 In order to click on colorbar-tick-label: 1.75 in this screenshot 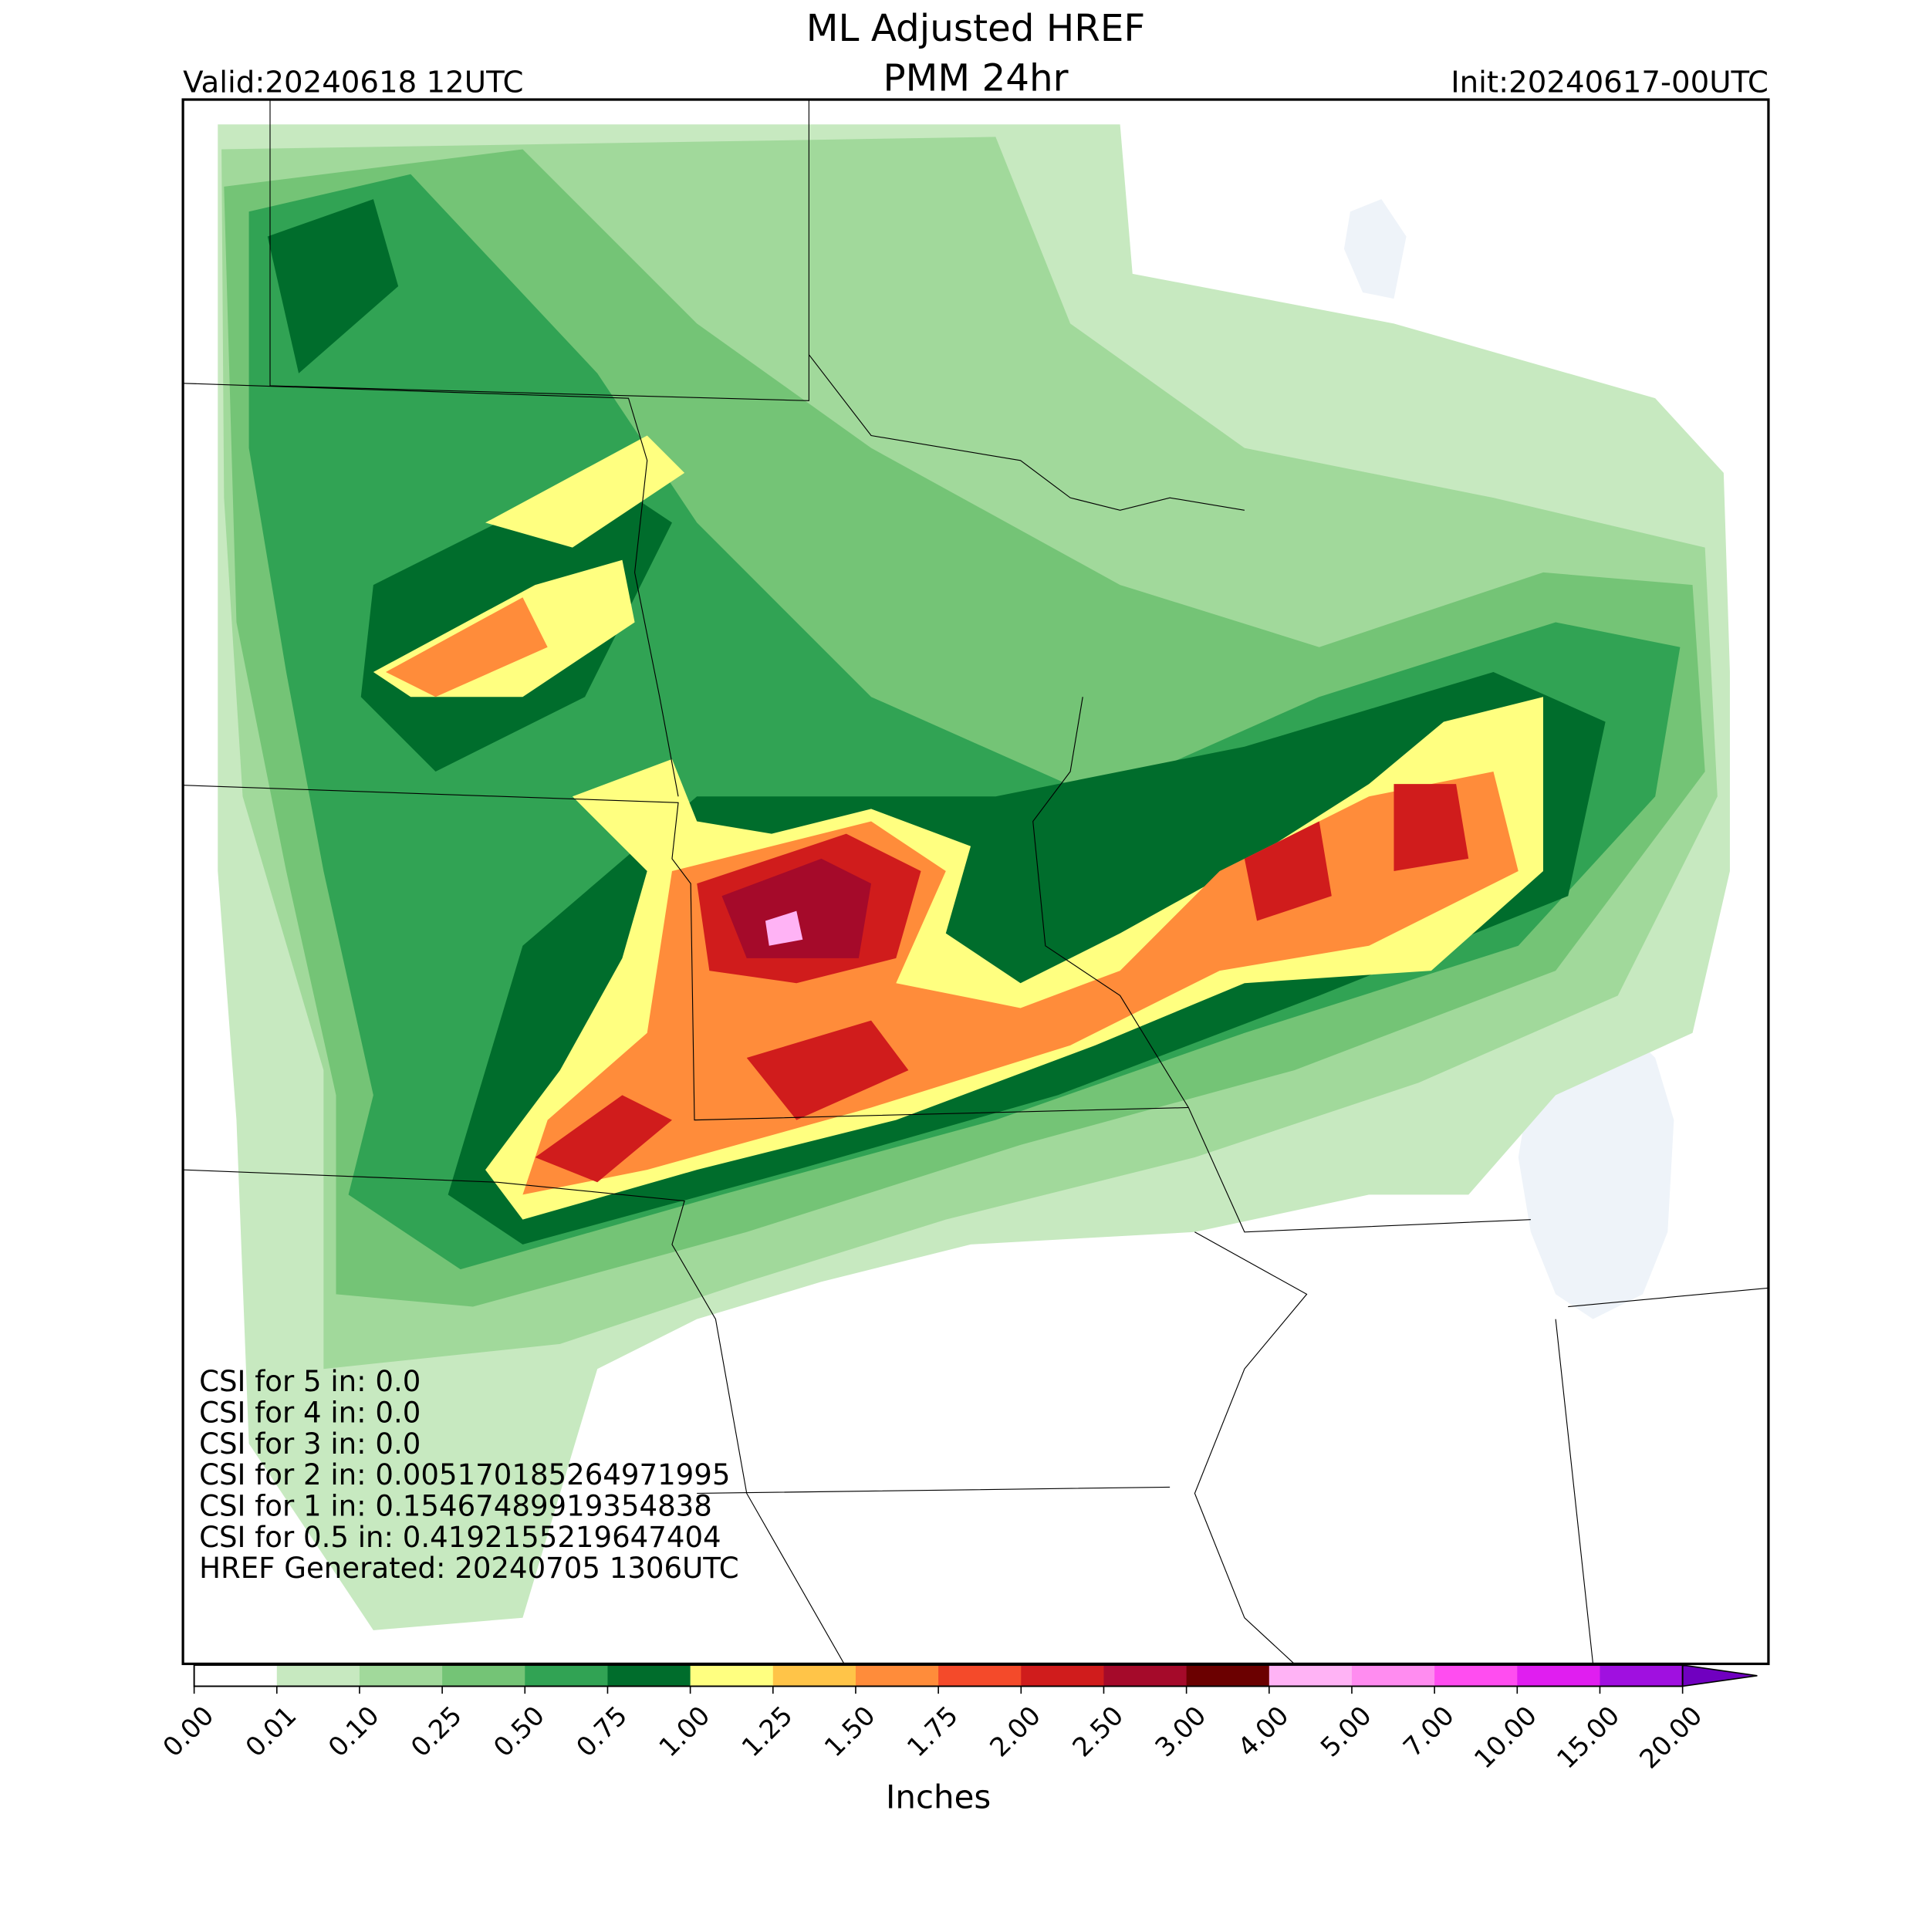, I will do `click(932, 1732)`.